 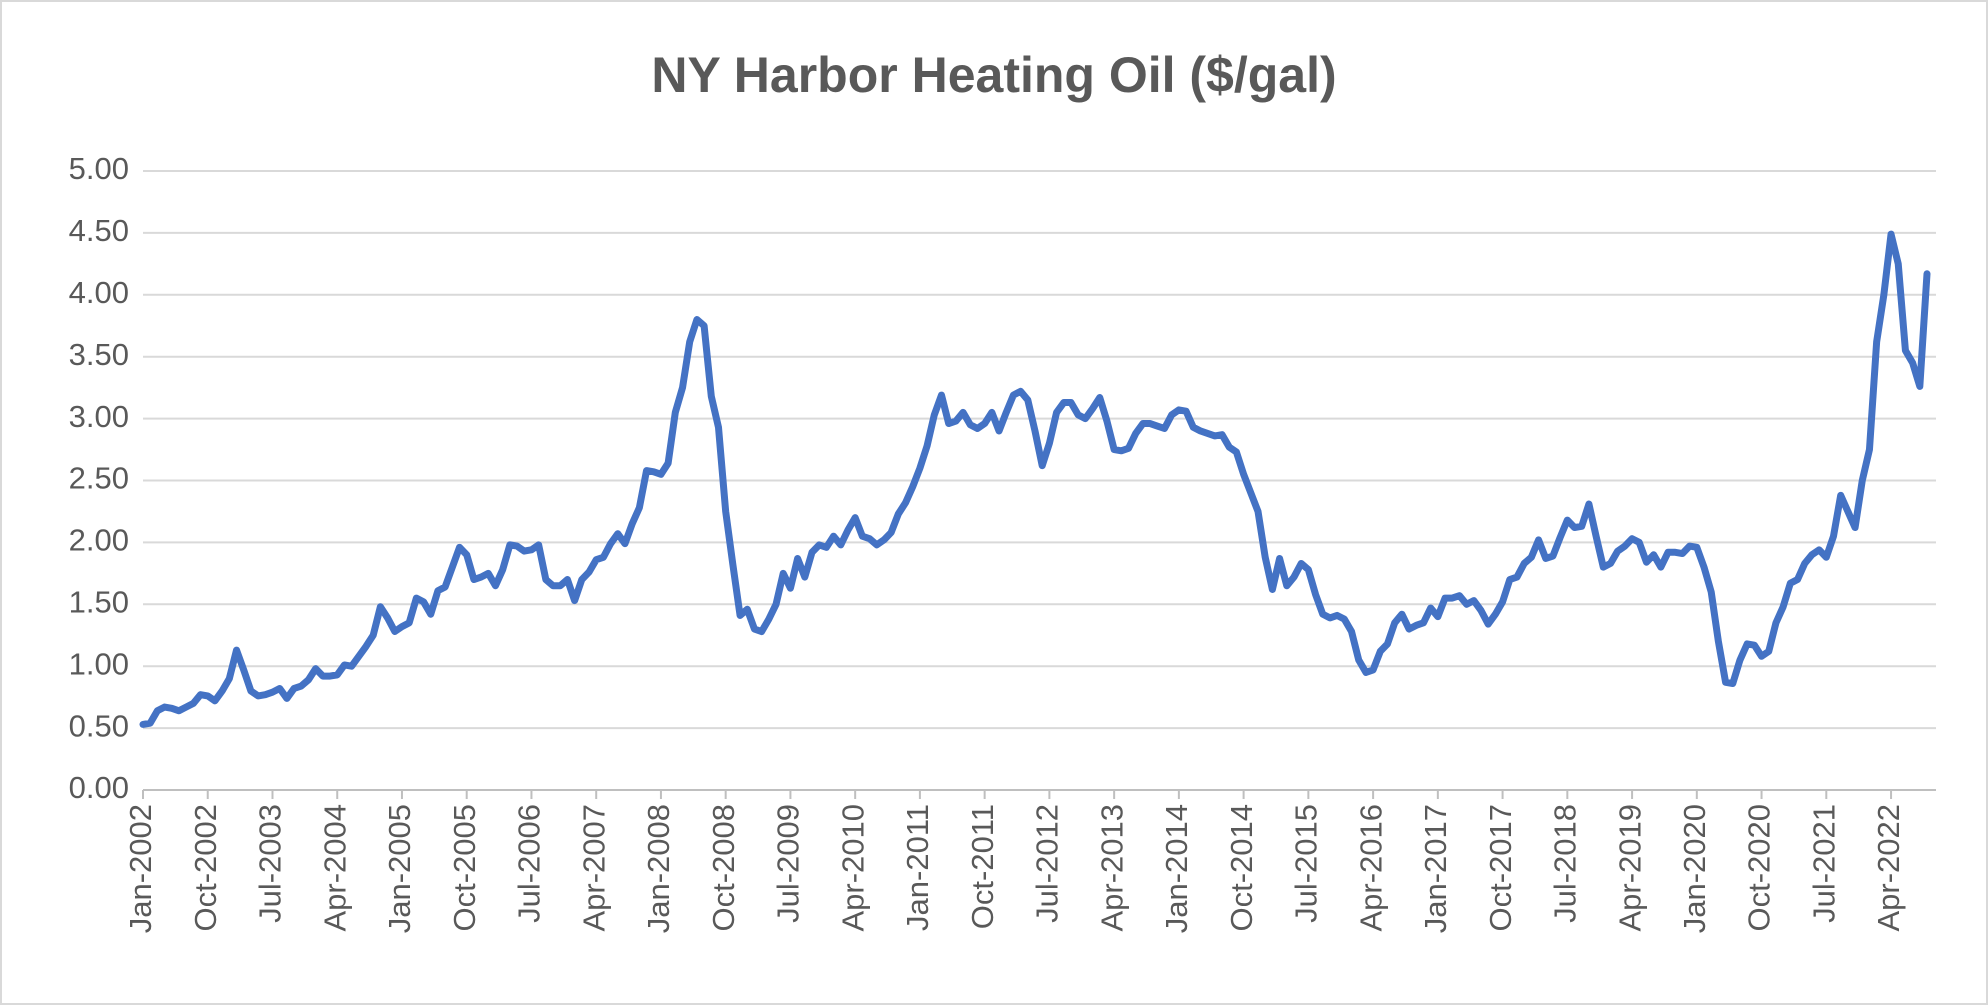 What do you see at coordinates (1111, 868) in the screenshot?
I see `x-tick-label: Apr-2013` at bounding box center [1111, 868].